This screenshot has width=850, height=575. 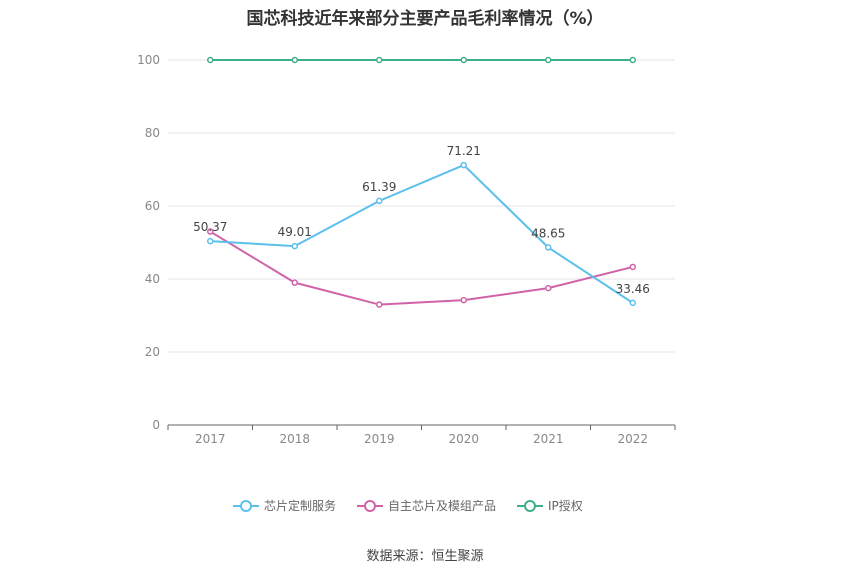 I want to click on y-tick-label: 80, so click(x=152, y=133).